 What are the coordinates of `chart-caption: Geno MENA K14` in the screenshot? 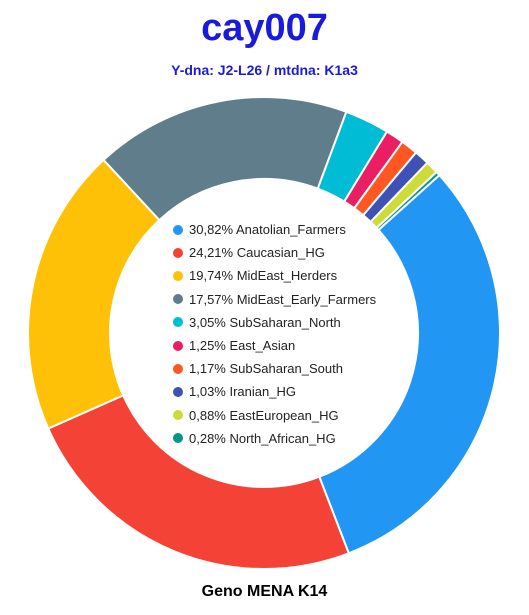 It's located at (264, 591).